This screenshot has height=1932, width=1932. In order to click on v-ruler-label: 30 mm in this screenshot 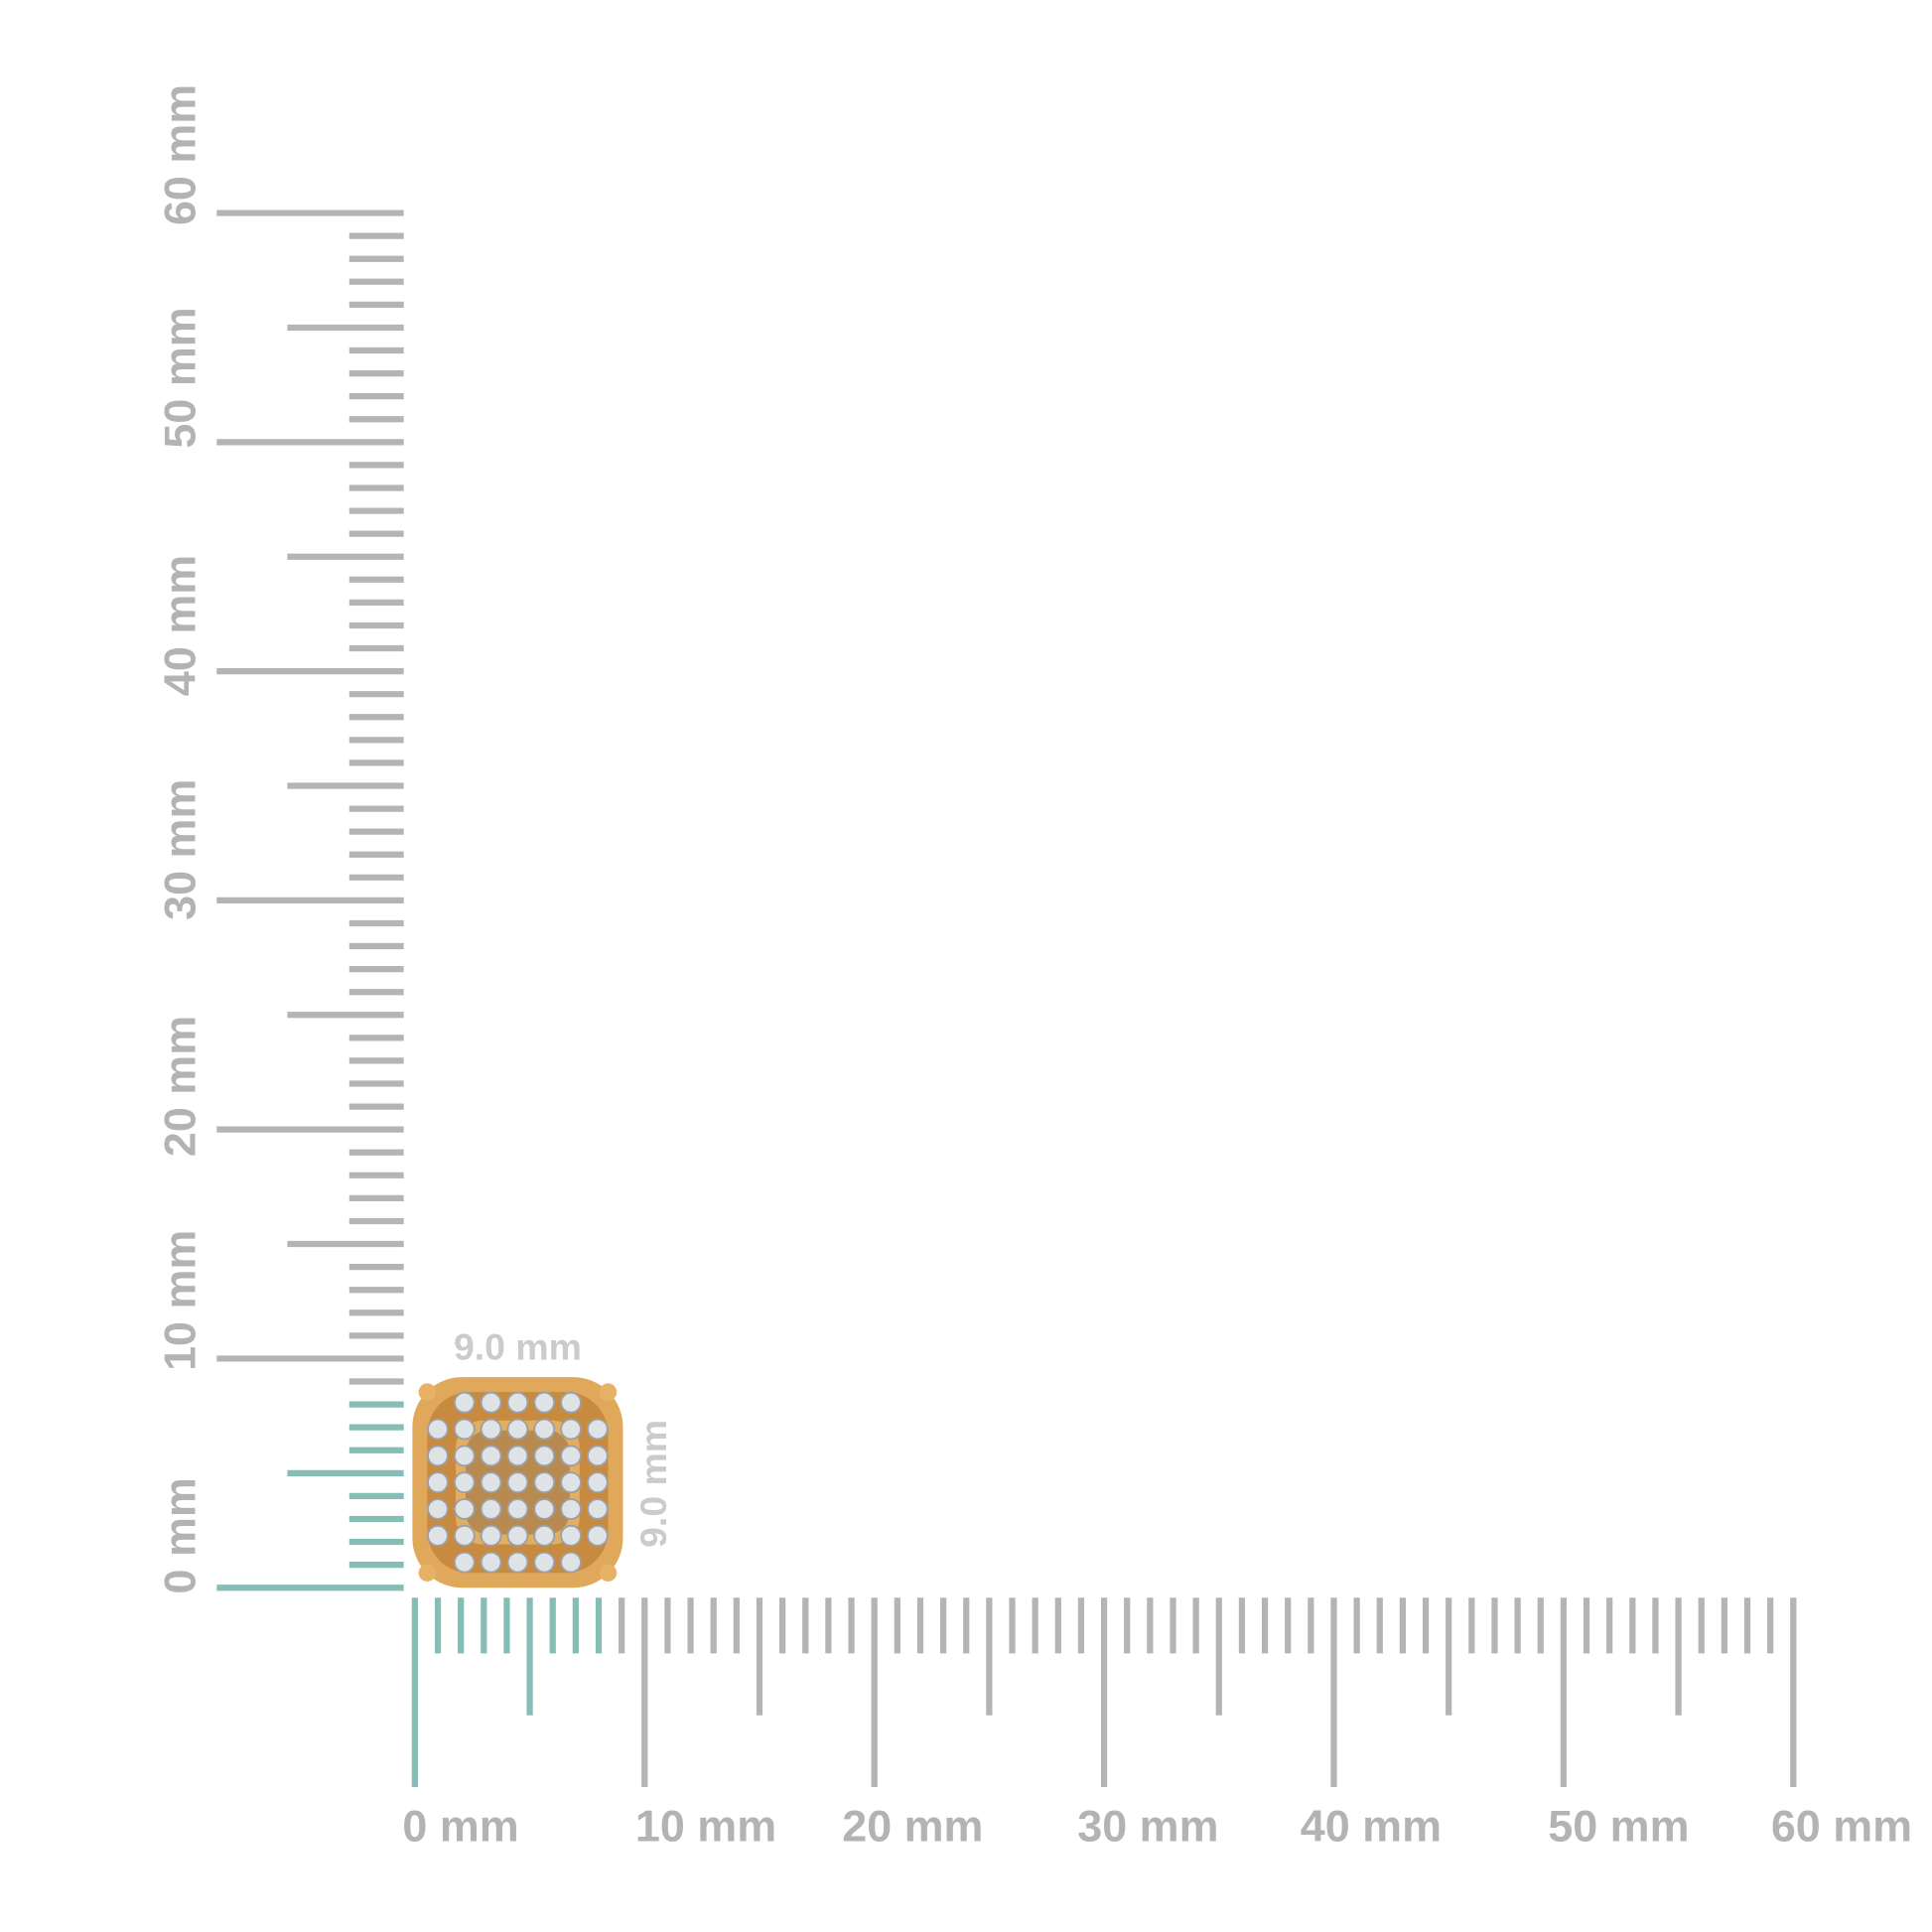, I will do `click(179, 849)`.